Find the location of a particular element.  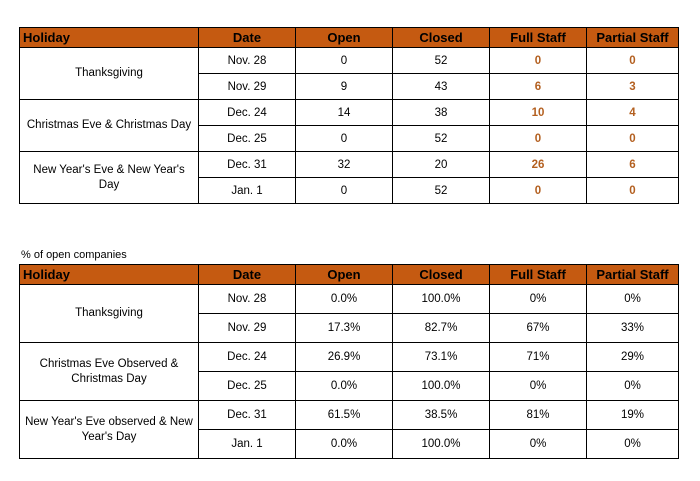

partial-staff-cell: 33% is located at coordinates (632, 328).